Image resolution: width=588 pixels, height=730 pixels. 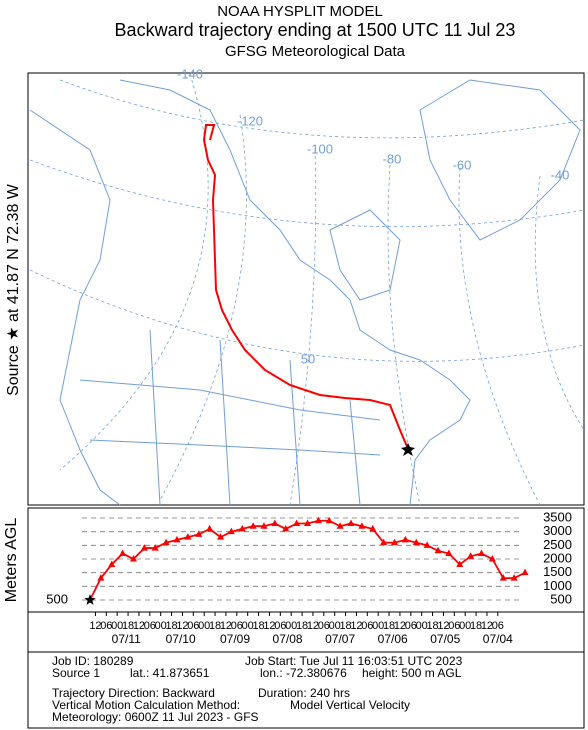 What do you see at coordinates (557, 571) in the screenshot?
I see `y-tick-label: 1500` at bounding box center [557, 571].